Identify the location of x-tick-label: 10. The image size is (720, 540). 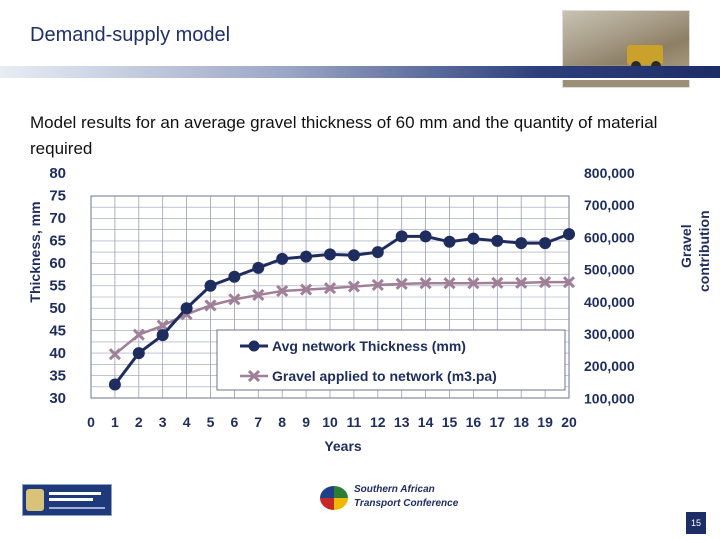
(330, 422).